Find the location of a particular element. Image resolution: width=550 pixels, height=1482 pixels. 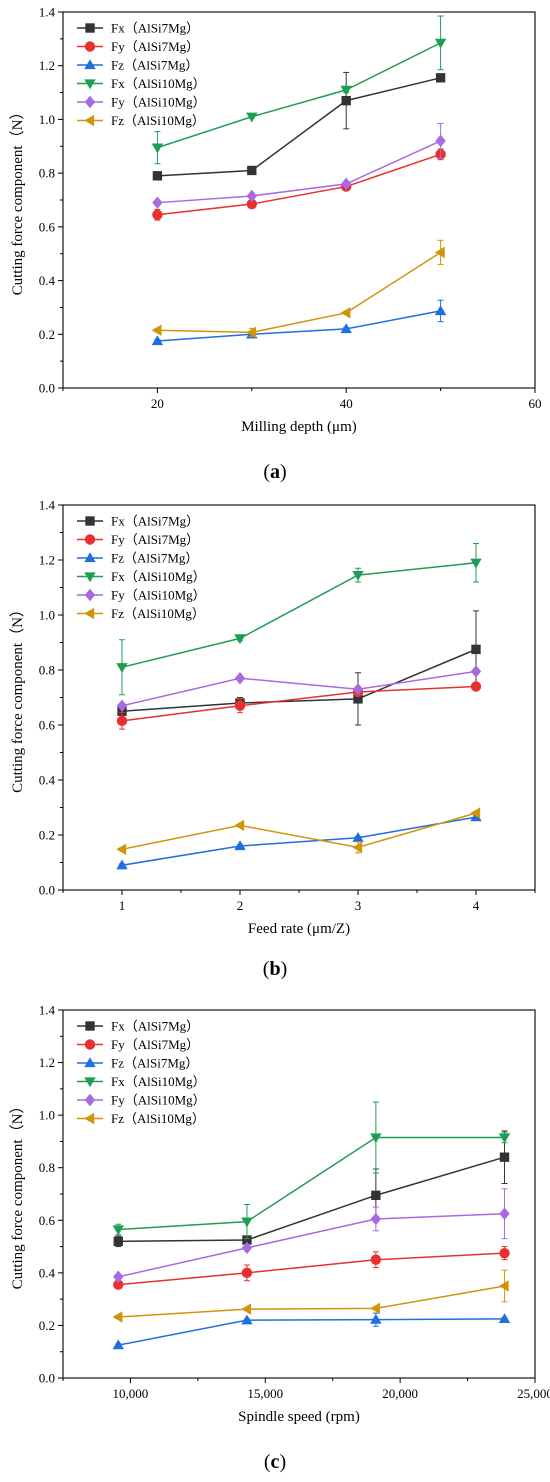

y-axis-label: Cutting force component（N） is located at coordinates (17, 200).